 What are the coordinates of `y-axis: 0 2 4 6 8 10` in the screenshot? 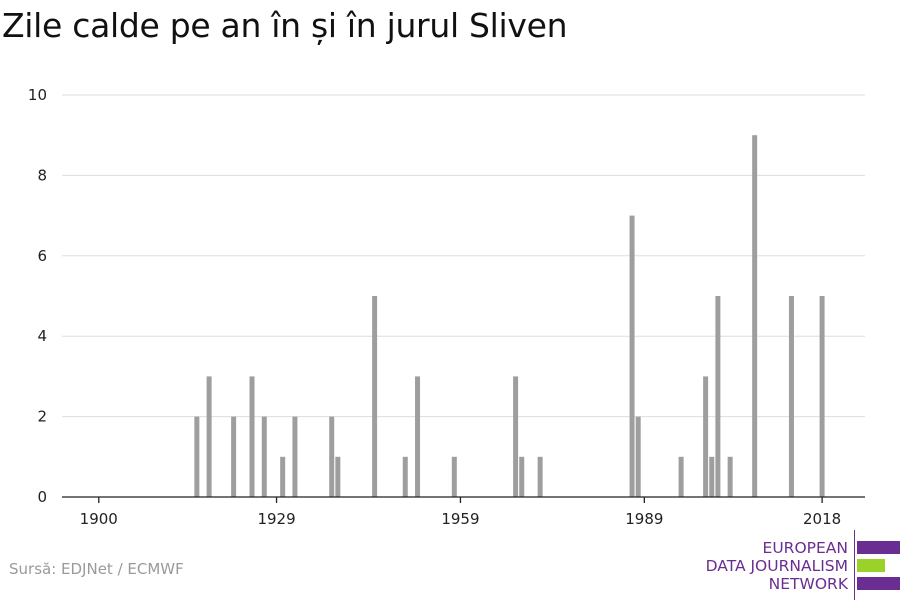 It's located at (37, 296).